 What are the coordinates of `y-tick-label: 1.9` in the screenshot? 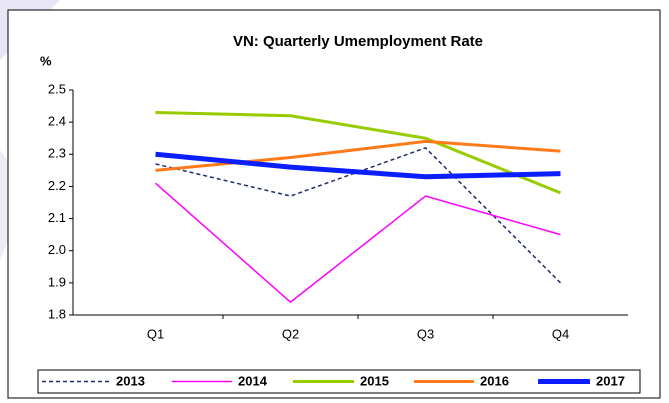 It's located at (57, 281).